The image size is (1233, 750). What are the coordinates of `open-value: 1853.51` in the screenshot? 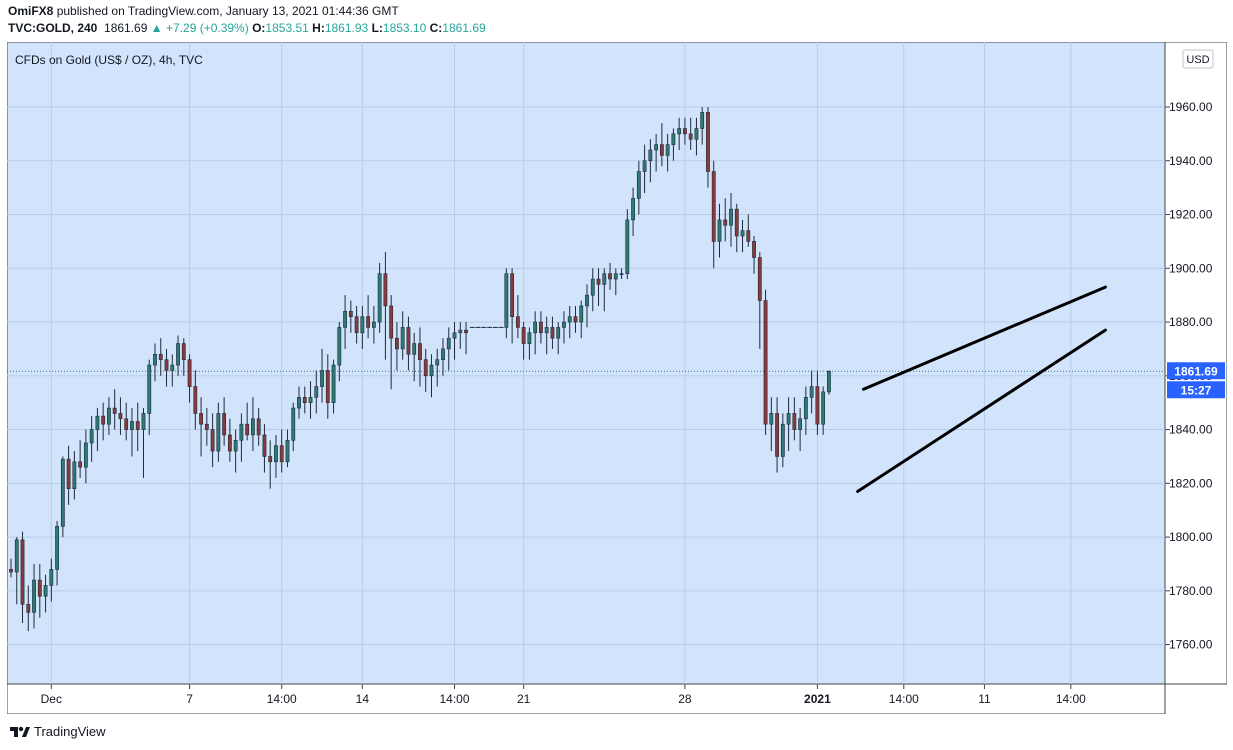 It's located at (287, 28).